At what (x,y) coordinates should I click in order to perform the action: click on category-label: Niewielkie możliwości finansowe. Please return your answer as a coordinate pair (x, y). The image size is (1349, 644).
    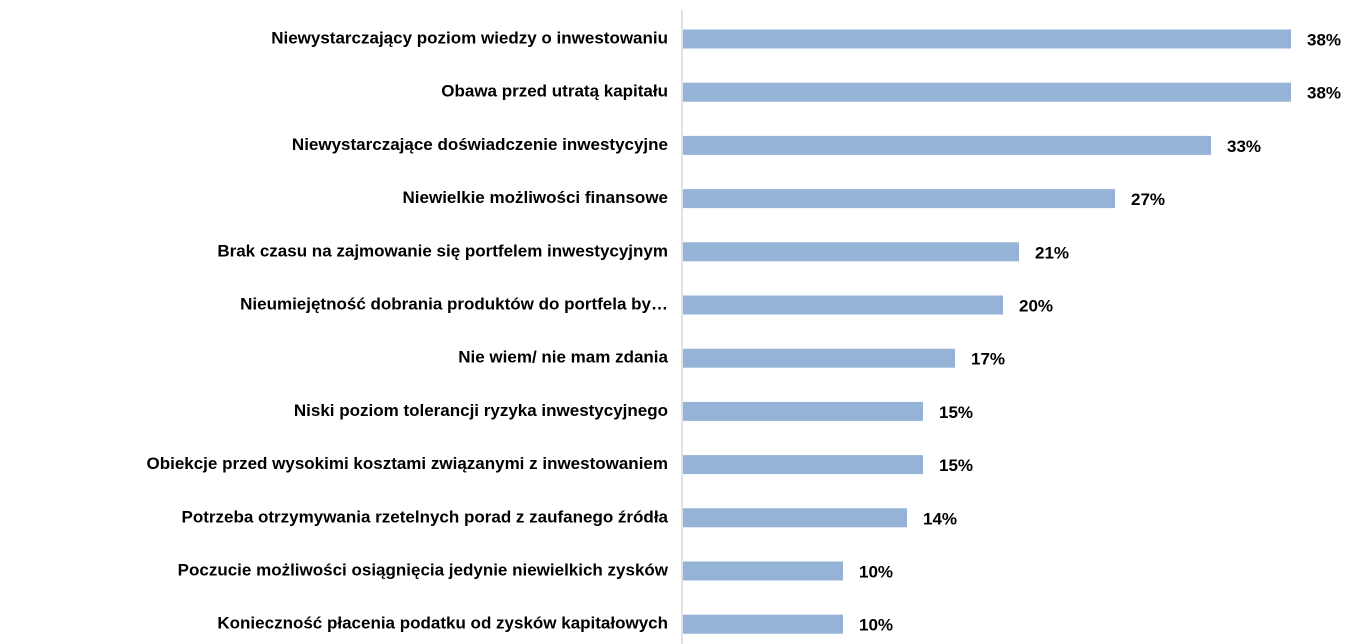
    Looking at the image, I should click on (535, 197).